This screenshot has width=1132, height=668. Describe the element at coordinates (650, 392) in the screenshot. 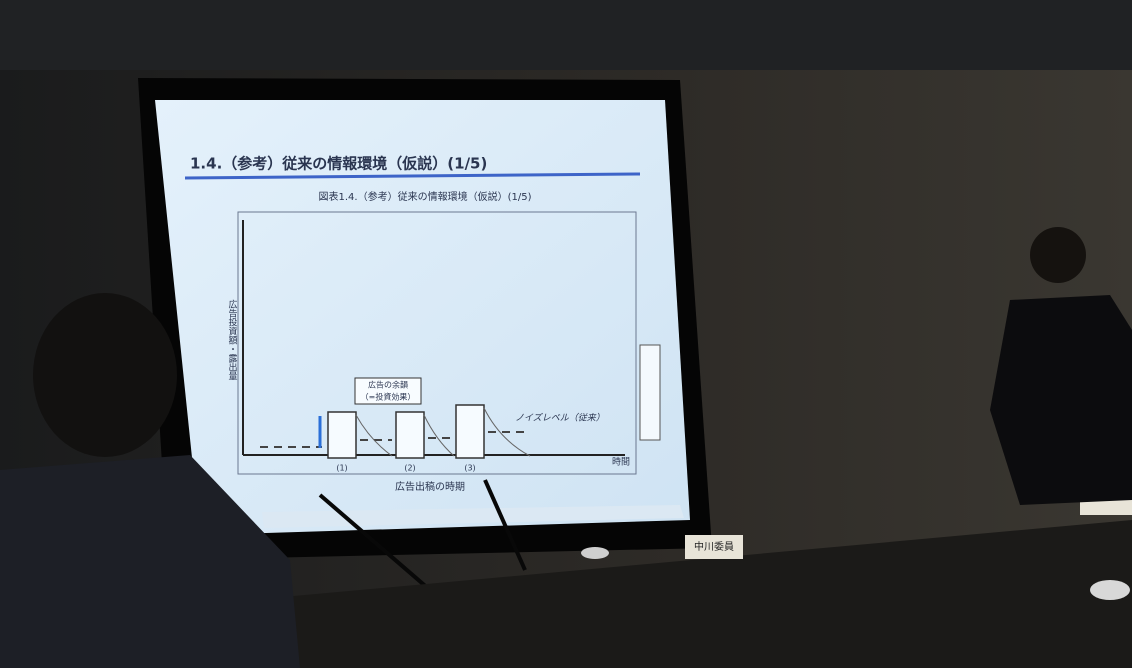

I see `legend-box` at that location.